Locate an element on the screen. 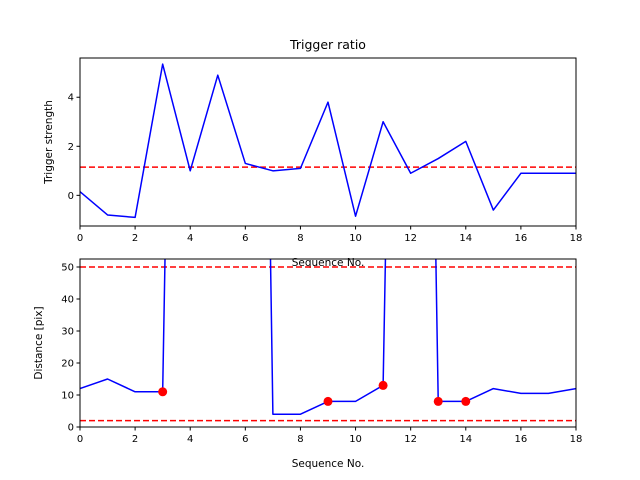 The height and width of the screenshot is (480, 640). y-tick-label: 4 is located at coordinates (71, 98).